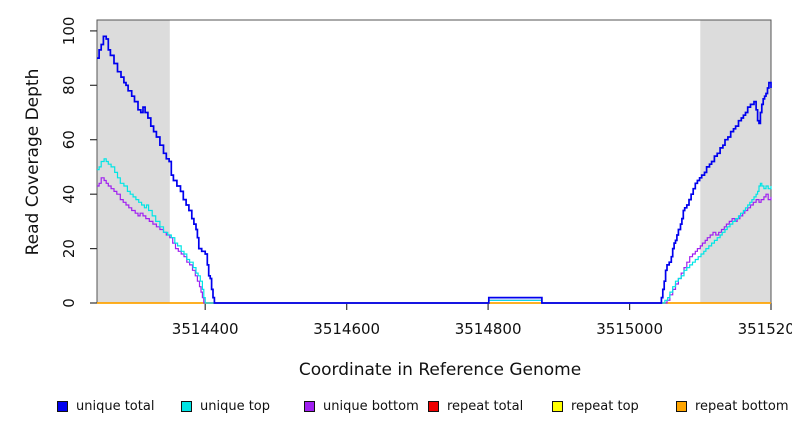 The image size is (792, 432). Describe the element at coordinates (371, 406) in the screenshot. I see `legend-label: unique bottom` at that location.